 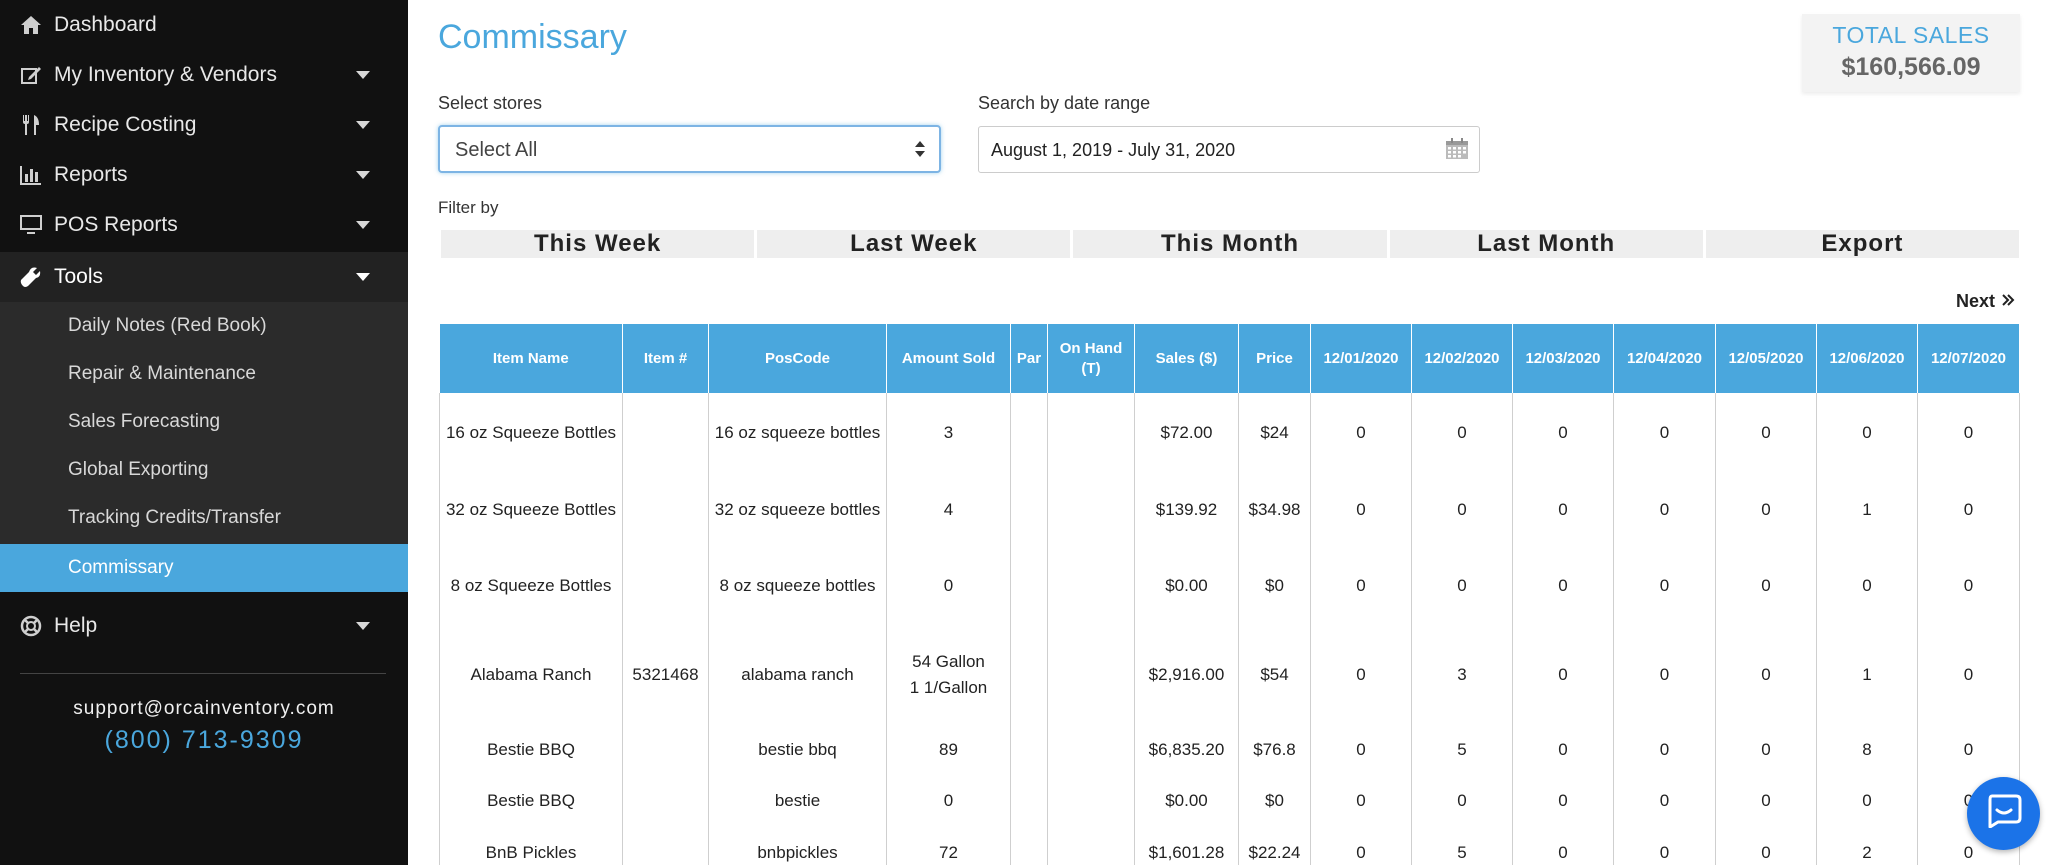 What do you see at coordinates (204, 125) in the screenshot?
I see `nav-item-recipe-costing: Recipe Costing` at bounding box center [204, 125].